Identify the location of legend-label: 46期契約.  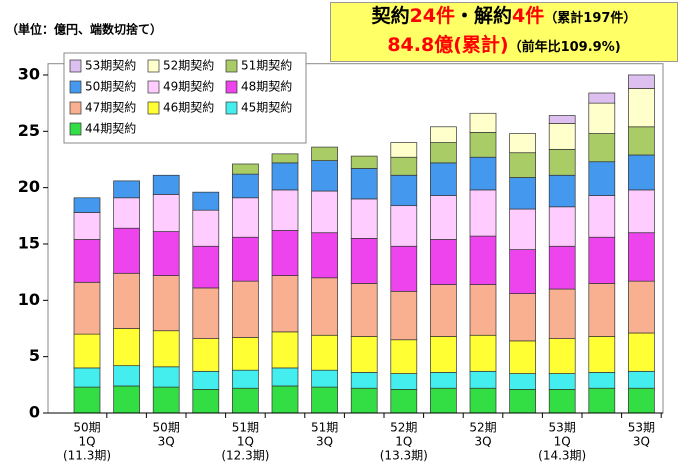
(188, 107).